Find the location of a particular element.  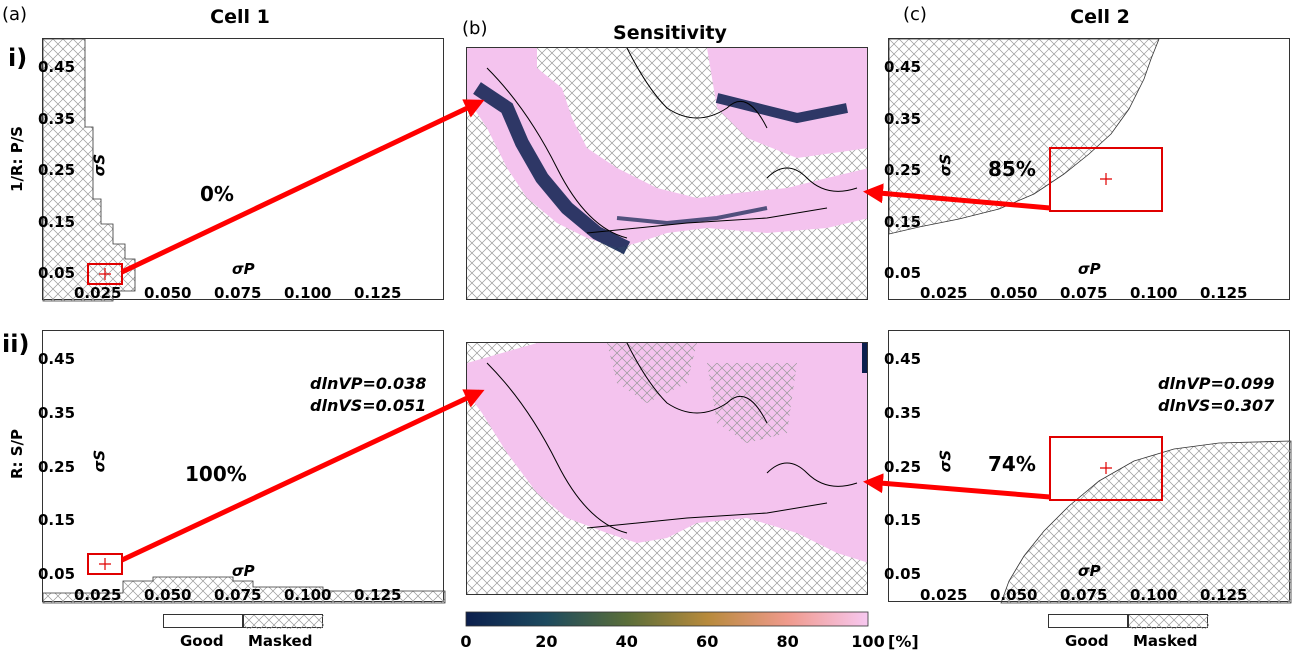

xtick-c-i-3: 0.100 is located at coordinates (1154, 293).